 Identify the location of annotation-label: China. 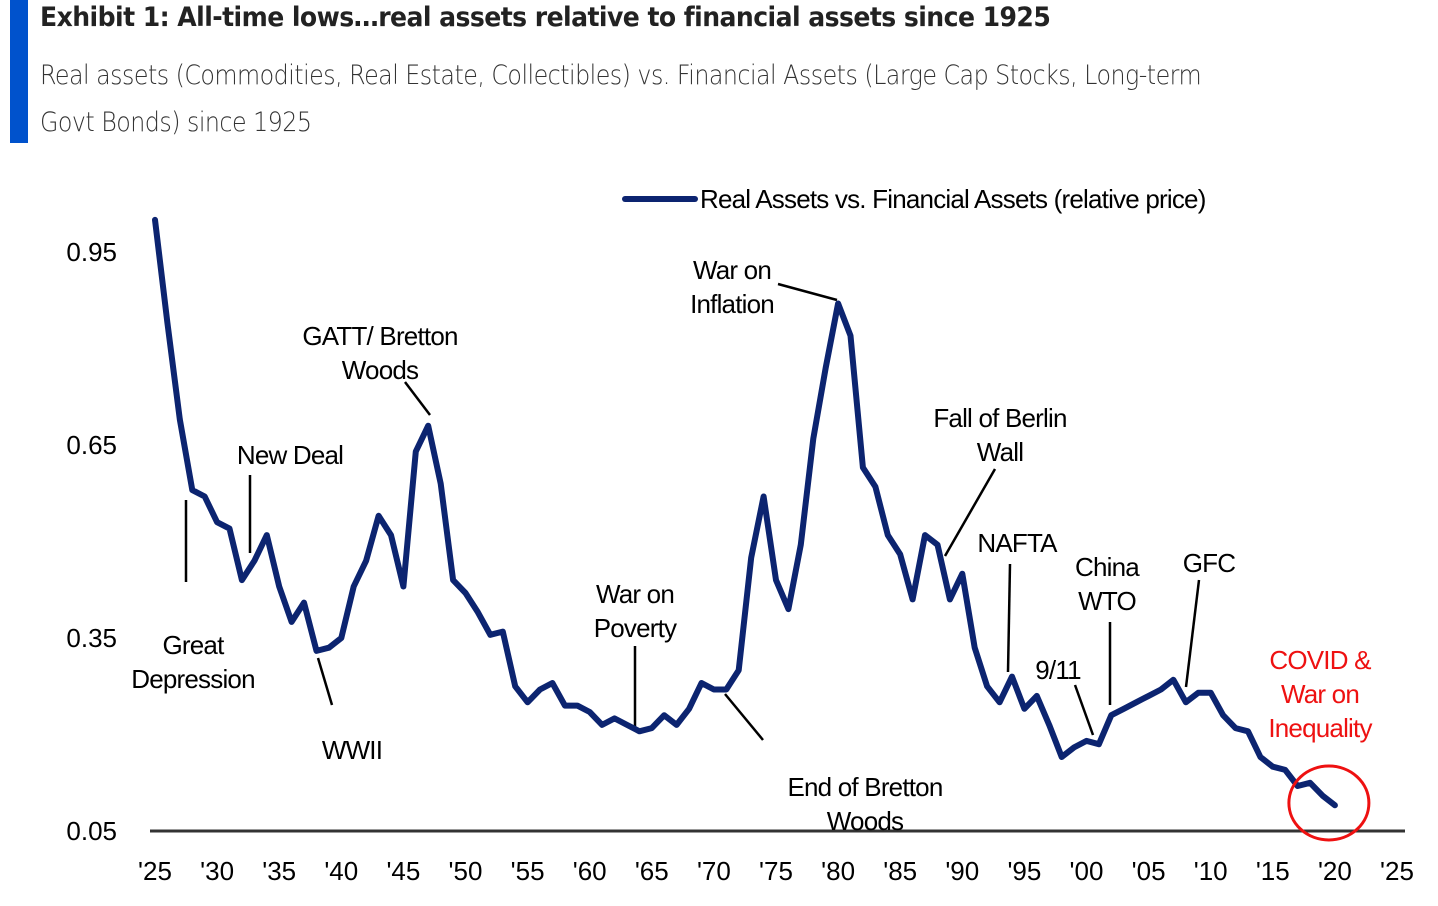
(1107, 567).